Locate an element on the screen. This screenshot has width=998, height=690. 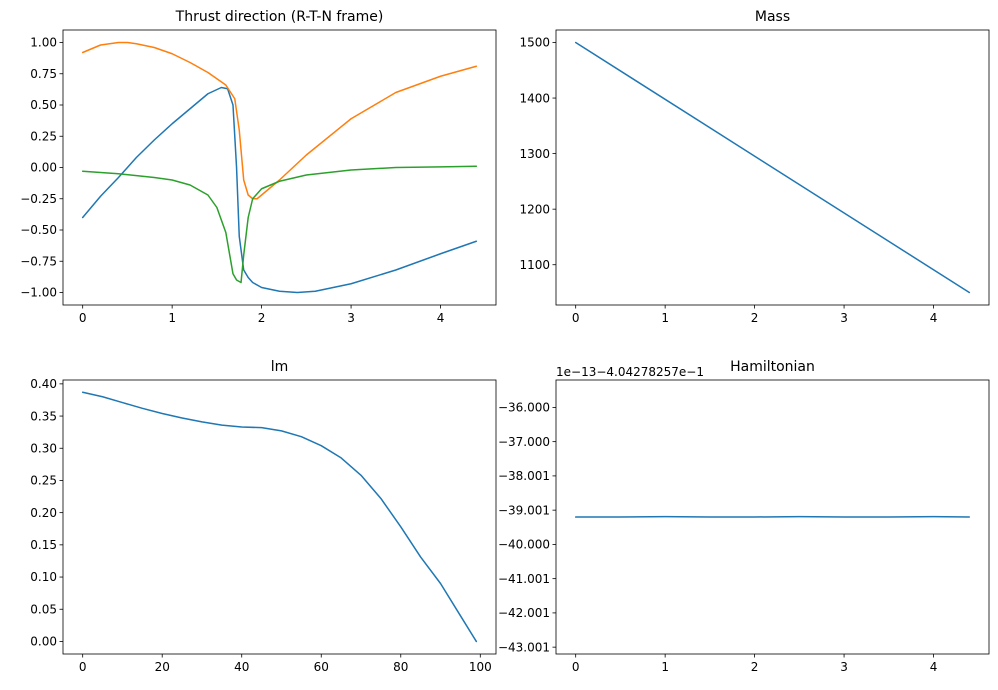
hamiltonian-x-tick-label: 1 is located at coordinates (665, 667).